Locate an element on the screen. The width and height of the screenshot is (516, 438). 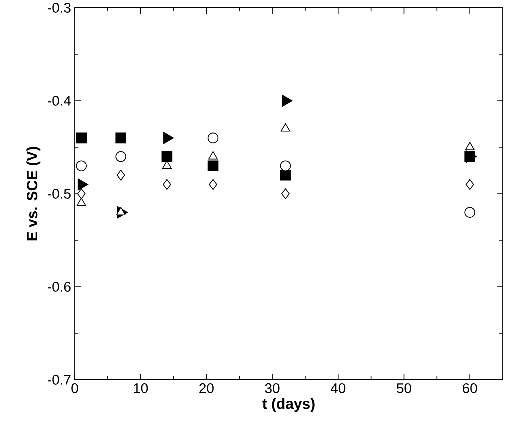
y-tick-label: -0.7 is located at coordinates (59, 380).